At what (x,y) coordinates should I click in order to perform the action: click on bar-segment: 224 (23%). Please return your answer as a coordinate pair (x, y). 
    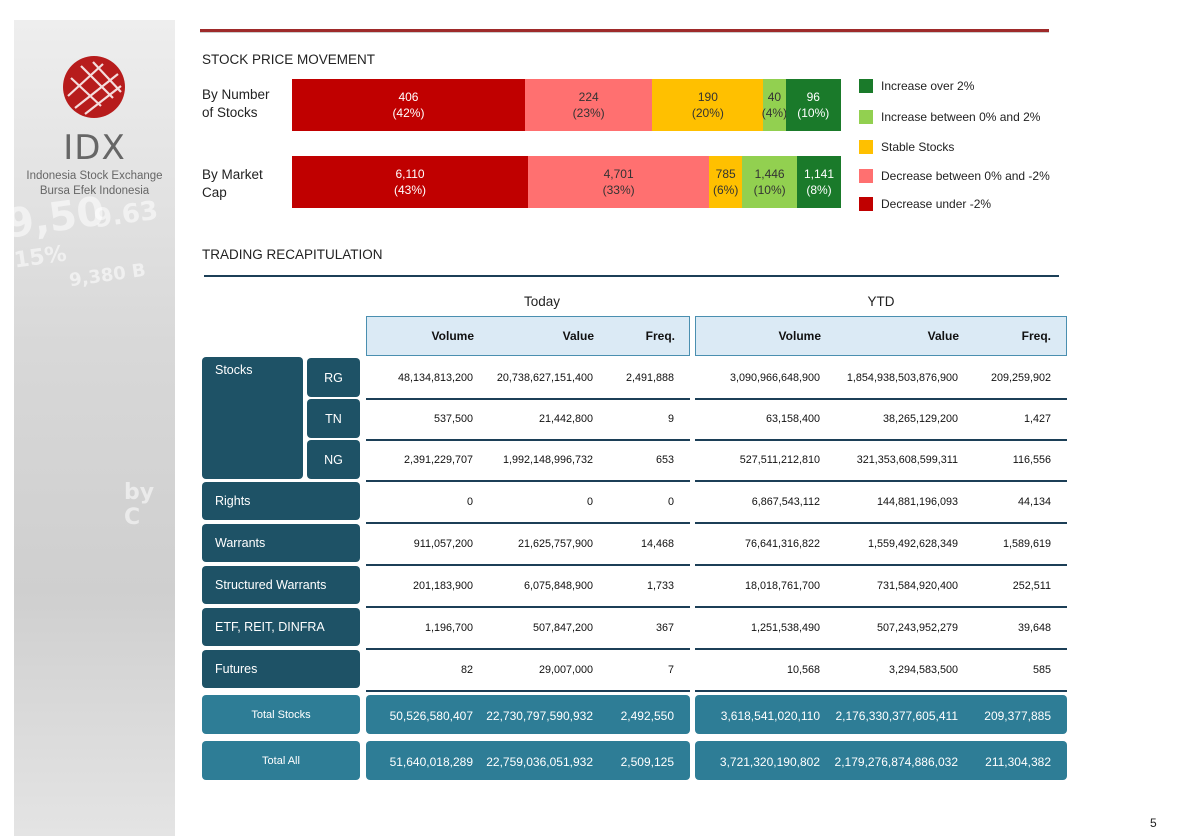
    Looking at the image, I should click on (588, 105).